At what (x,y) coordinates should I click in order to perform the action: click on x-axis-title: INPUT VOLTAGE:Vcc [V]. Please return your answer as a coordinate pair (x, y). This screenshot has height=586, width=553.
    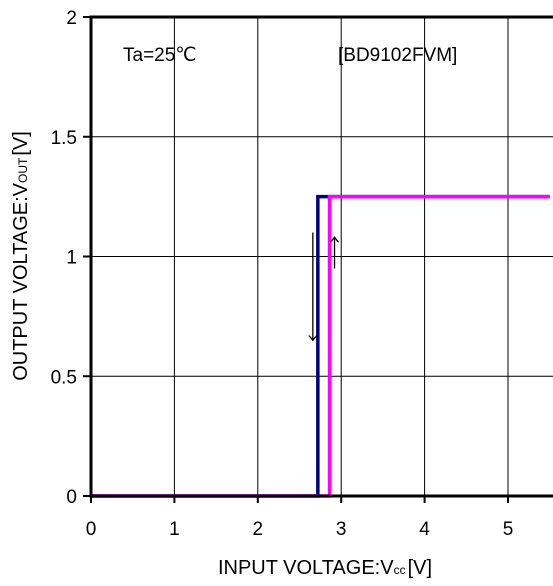
    Looking at the image, I should click on (325, 568).